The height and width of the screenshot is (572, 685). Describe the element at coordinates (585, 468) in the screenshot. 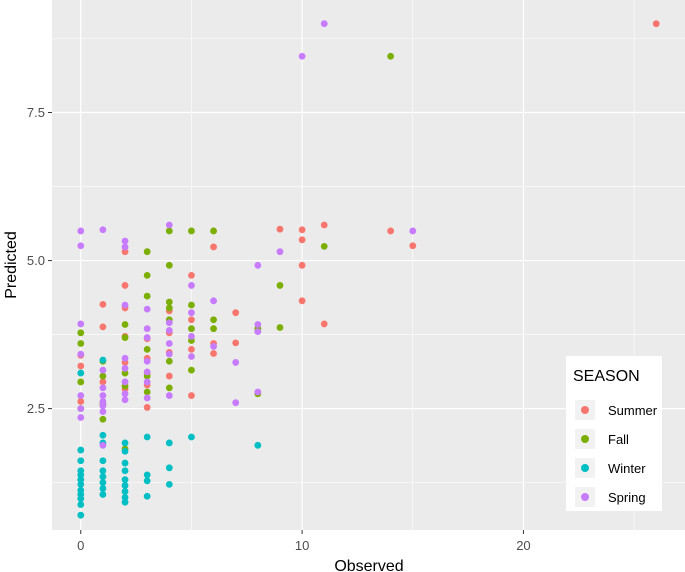

I see `legend-swatch-winter` at that location.